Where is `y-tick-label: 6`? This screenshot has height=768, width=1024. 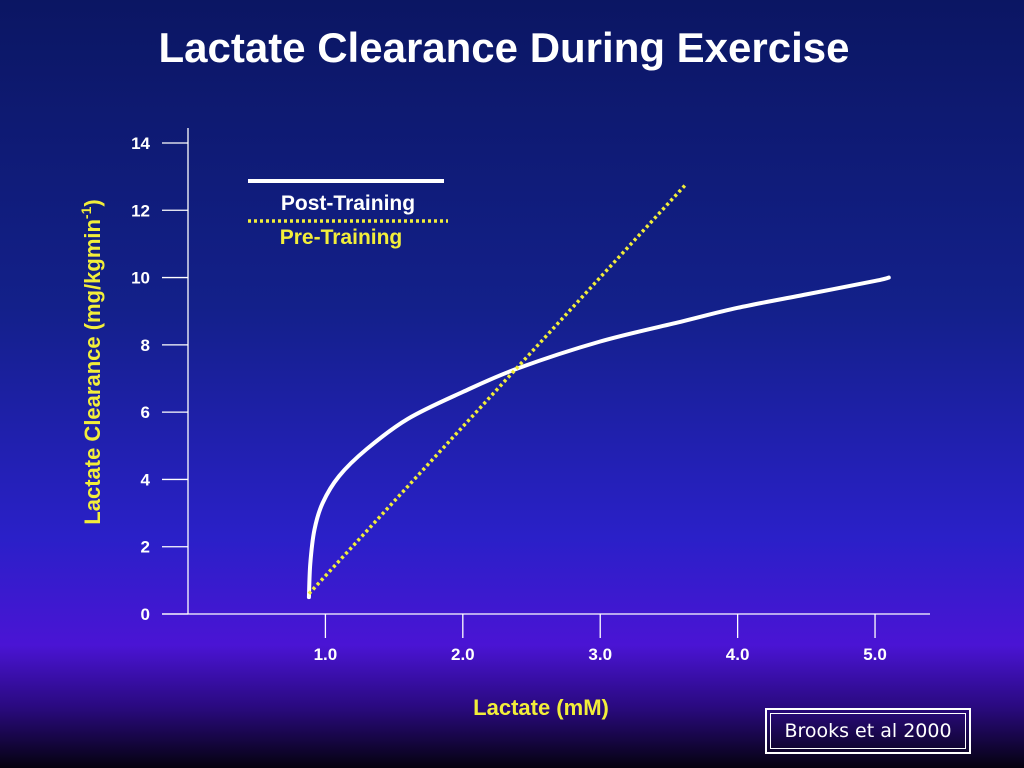
y-tick-label: 6 is located at coordinates (145, 412).